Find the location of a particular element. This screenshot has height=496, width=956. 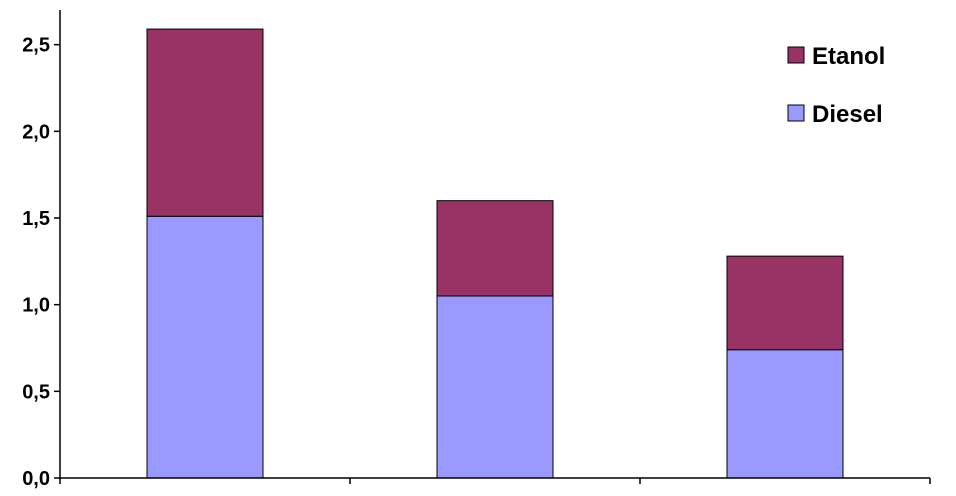

legend-label-etanol: Etanol is located at coordinates (848, 56).